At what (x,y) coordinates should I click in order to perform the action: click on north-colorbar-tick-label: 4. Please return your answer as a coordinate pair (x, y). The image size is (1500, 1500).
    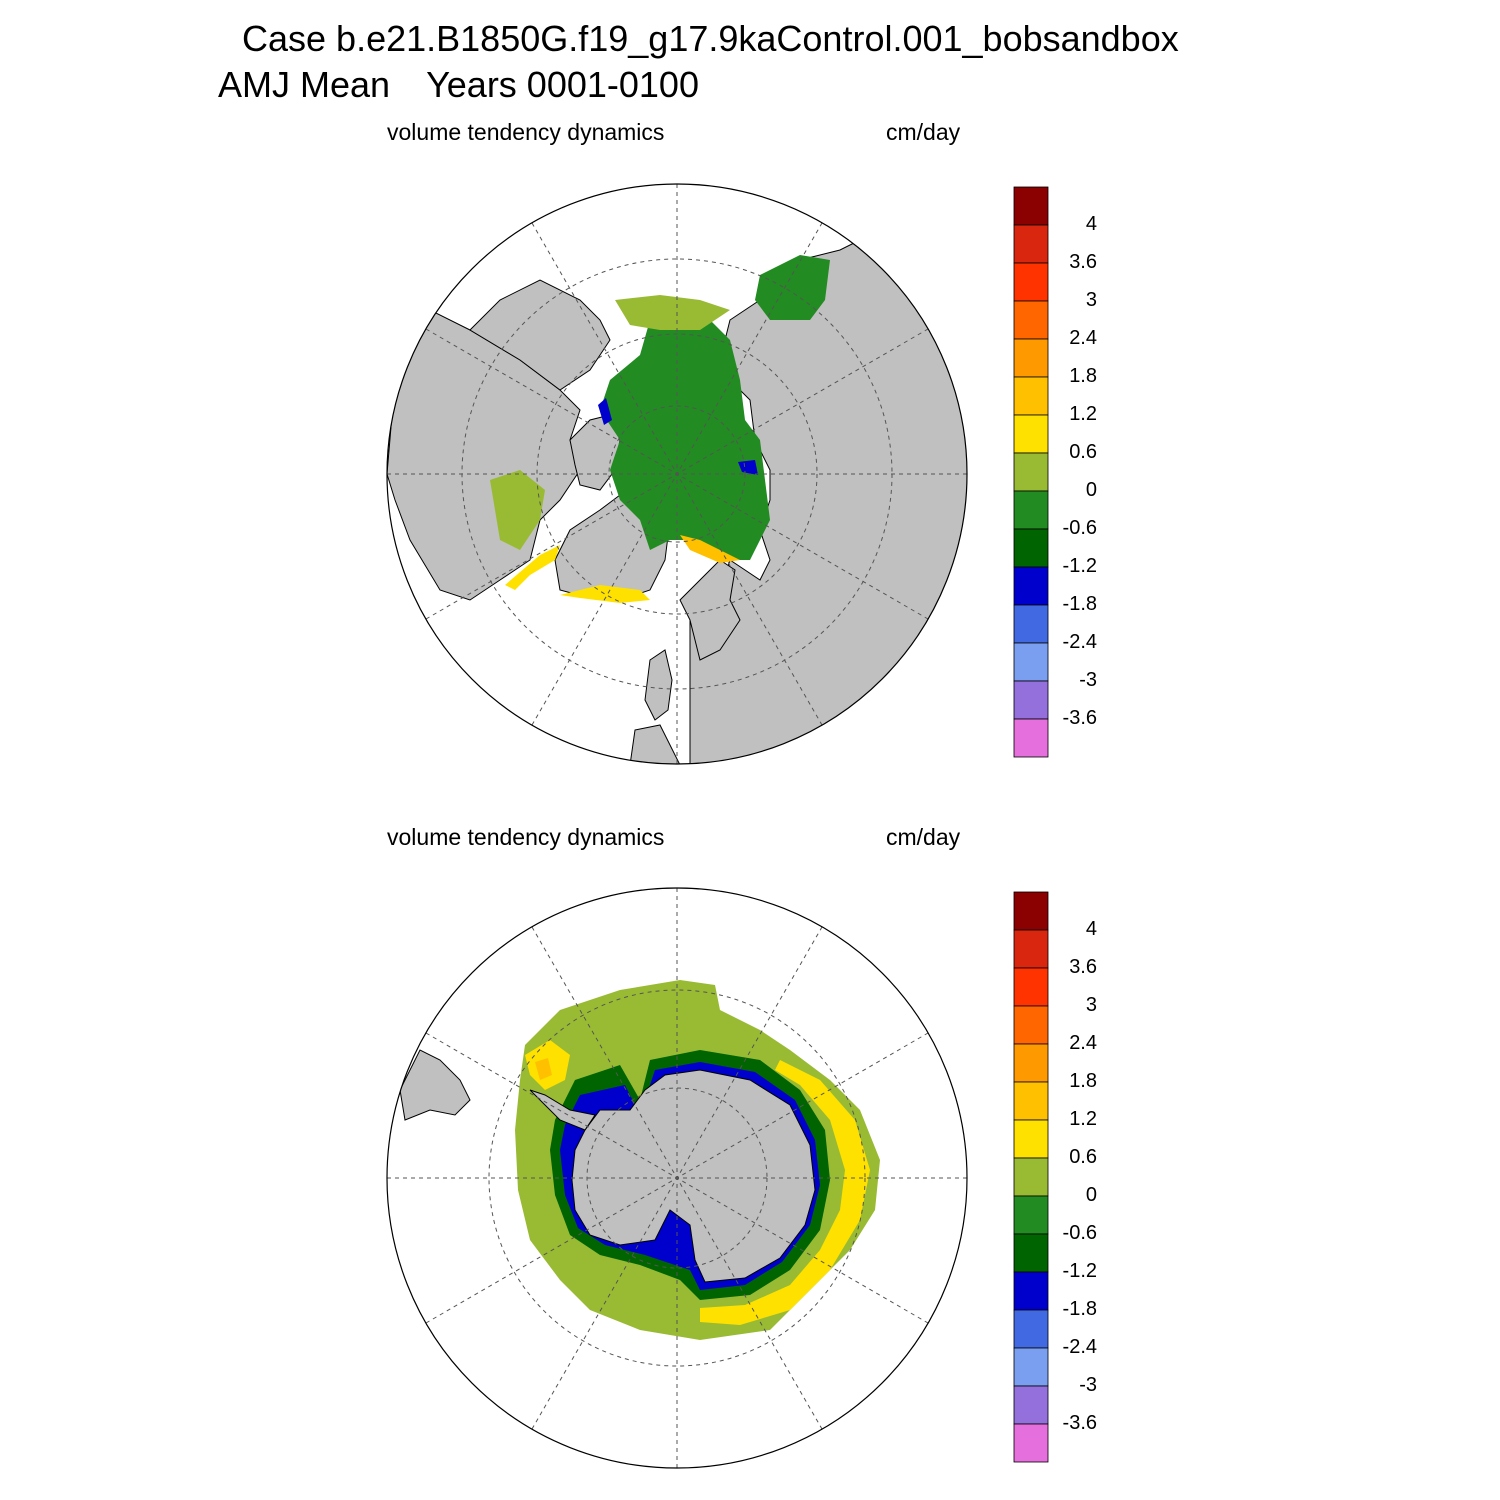
    Looking at the image, I should click on (1091, 224).